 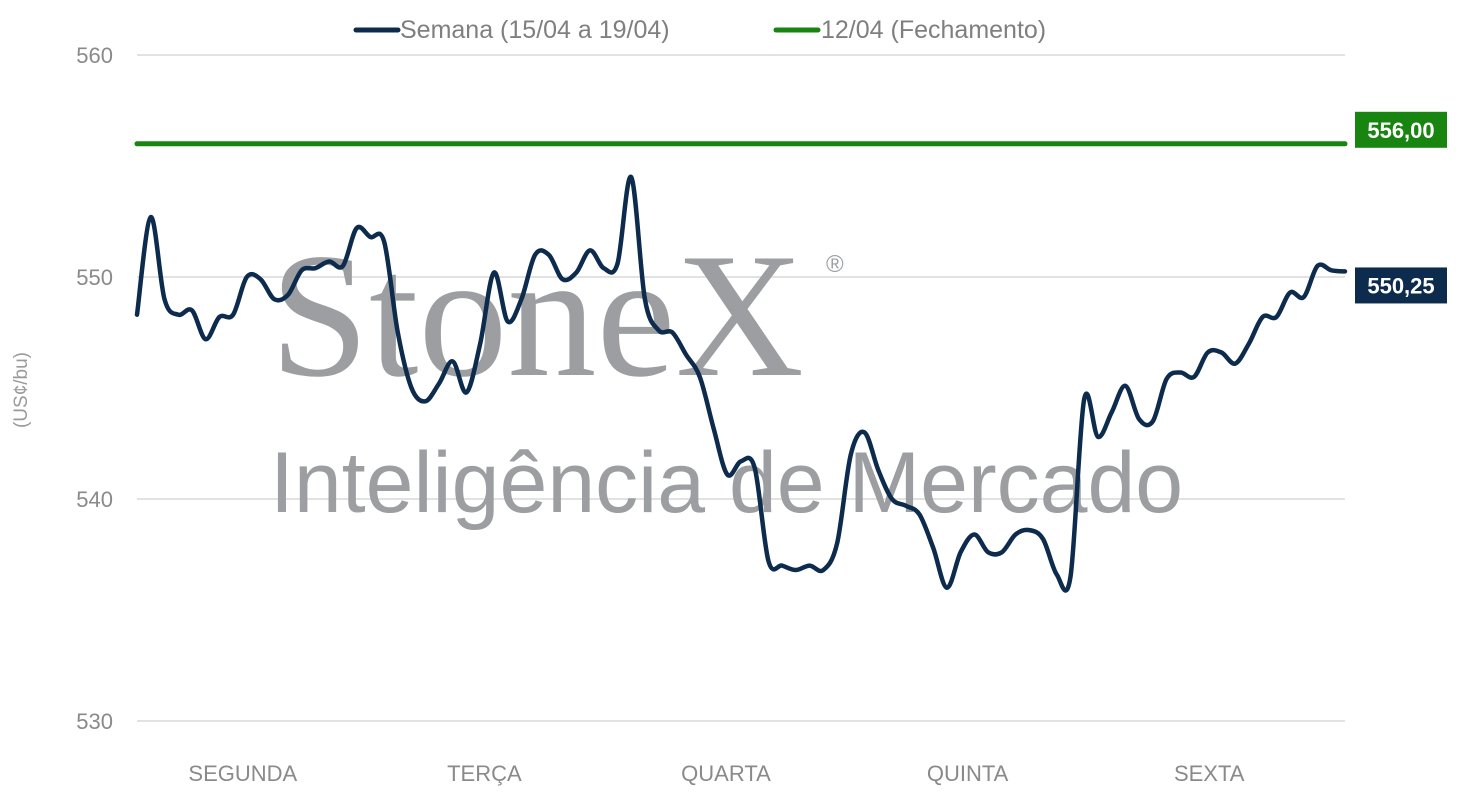 What do you see at coordinates (1209, 773) in the screenshot?
I see `x-tick-label: SEXTA` at bounding box center [1209, 773].